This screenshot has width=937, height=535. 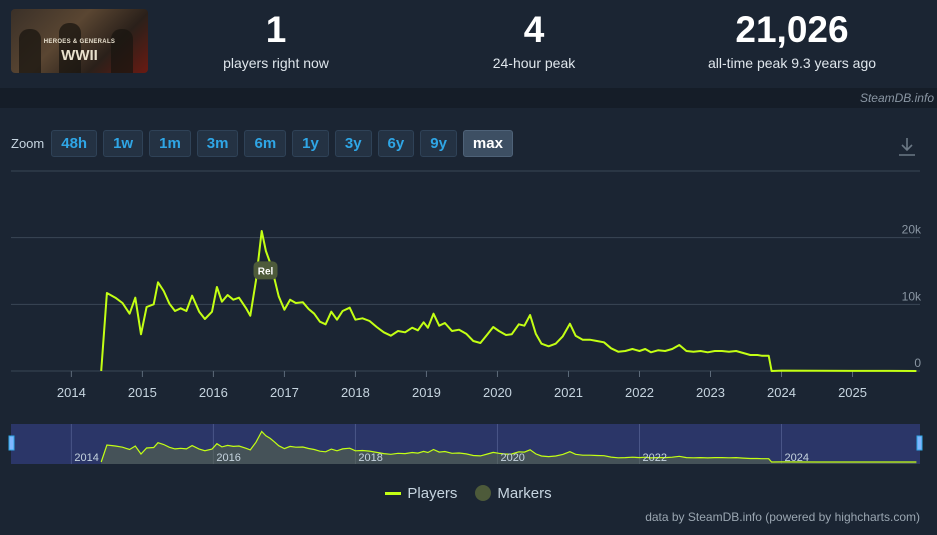 What do you see at coordinates (11, 443) in the screenshot?
I see `navigator-handle-left` at bounding box center [11, 443].